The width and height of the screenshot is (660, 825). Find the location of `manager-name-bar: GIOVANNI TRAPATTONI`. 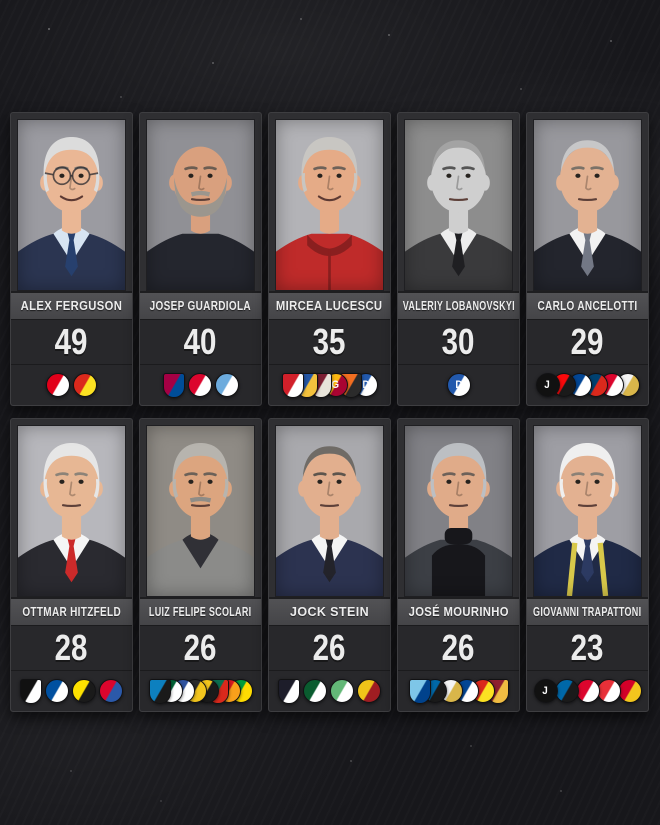

manager-name-bar: GIOVANNI TRAPATTONI is located at coordinates (587, 611).